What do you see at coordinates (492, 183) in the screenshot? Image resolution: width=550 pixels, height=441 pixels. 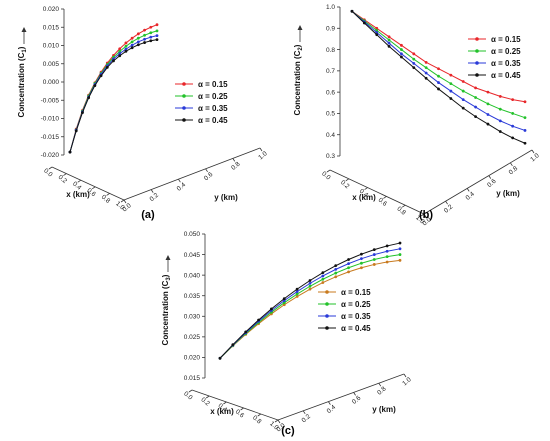 I see `y-tick-label: 0.6` at bounding box center [492, 183].